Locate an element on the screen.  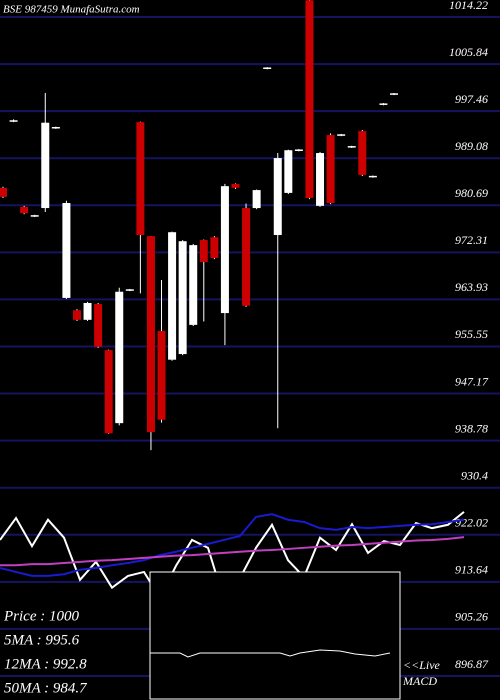
y-tick-label: 972.31 is located at coordinates (471, 240).